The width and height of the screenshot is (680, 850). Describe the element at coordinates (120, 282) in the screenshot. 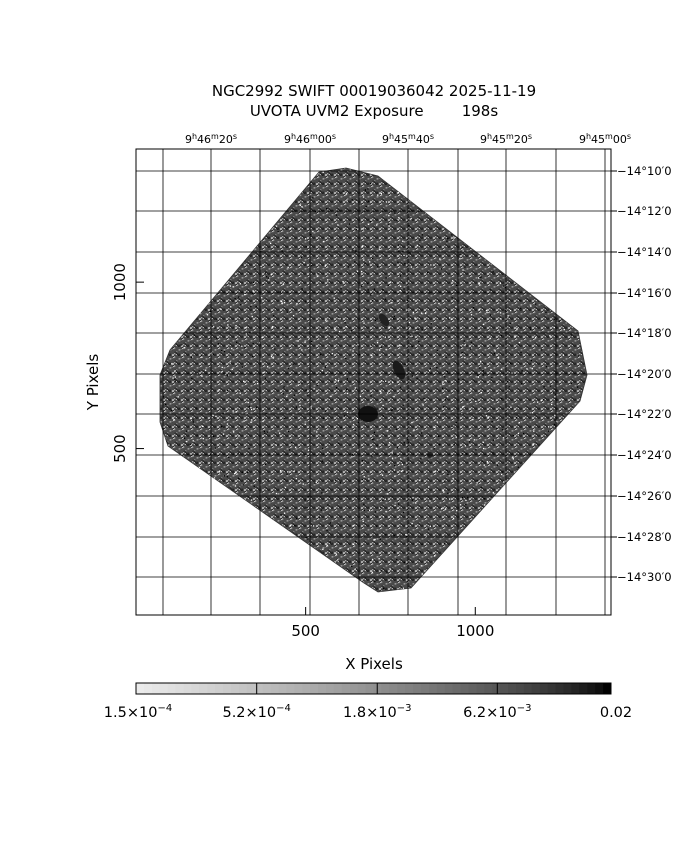

I see `y-tick-label: 1000` at that location.